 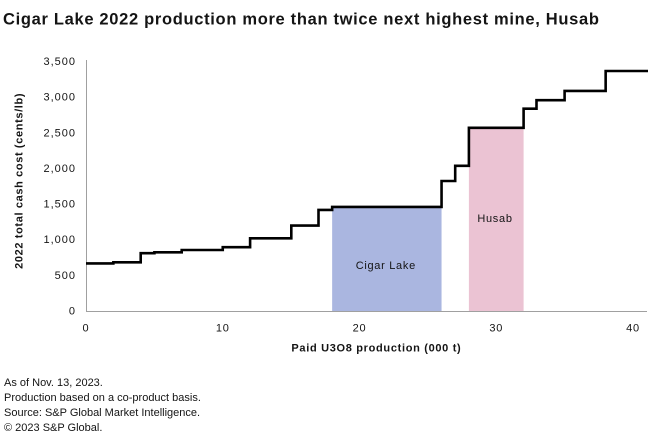 I want to click on svg-text:Production based on a co-produ: Production based on a co-product basis., so click(x=102, y=398).